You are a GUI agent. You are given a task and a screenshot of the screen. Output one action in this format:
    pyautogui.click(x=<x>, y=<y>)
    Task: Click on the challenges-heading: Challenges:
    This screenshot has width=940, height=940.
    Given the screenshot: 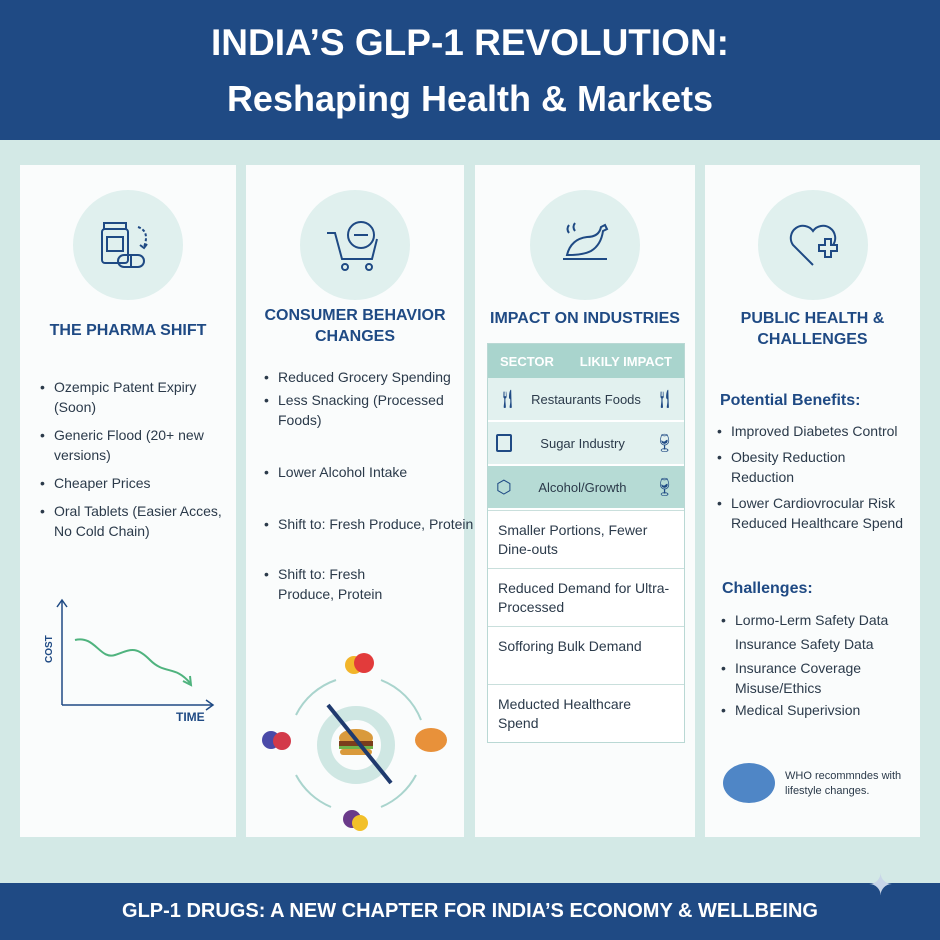 What is the action you would take?
    pyautogui.click(x=767, y=588)
    